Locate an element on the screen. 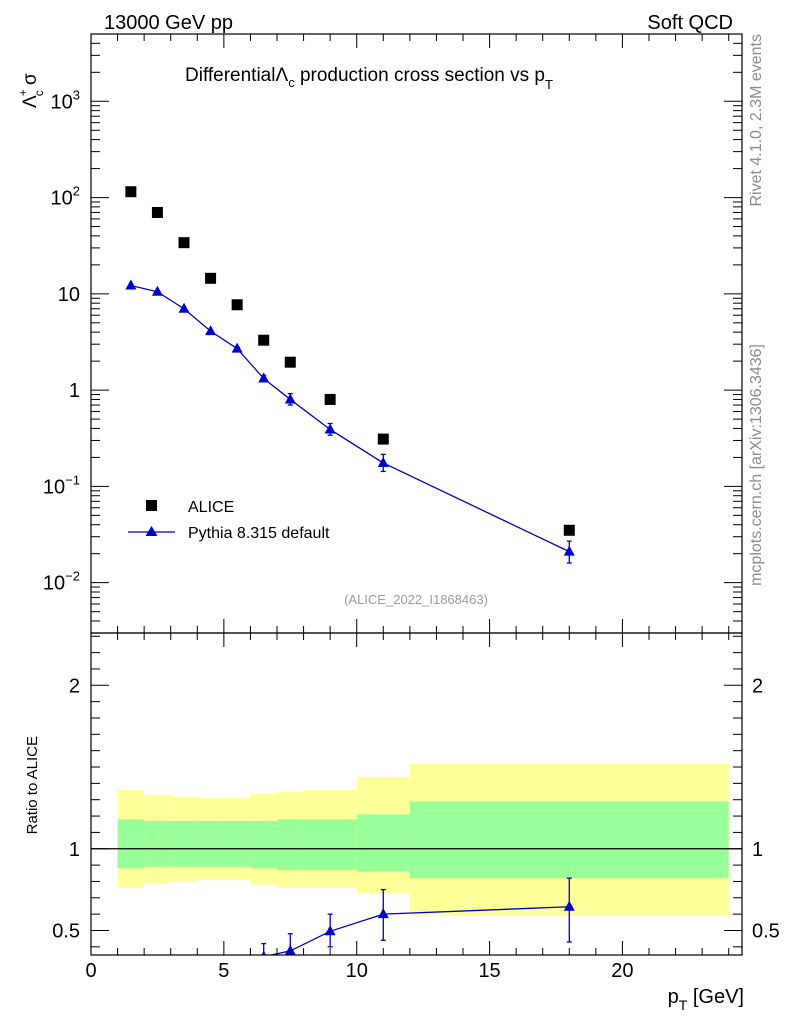 This screenshot has width=786, height=1024. x-tick-label: 20 is located at coordinates (622, 971).